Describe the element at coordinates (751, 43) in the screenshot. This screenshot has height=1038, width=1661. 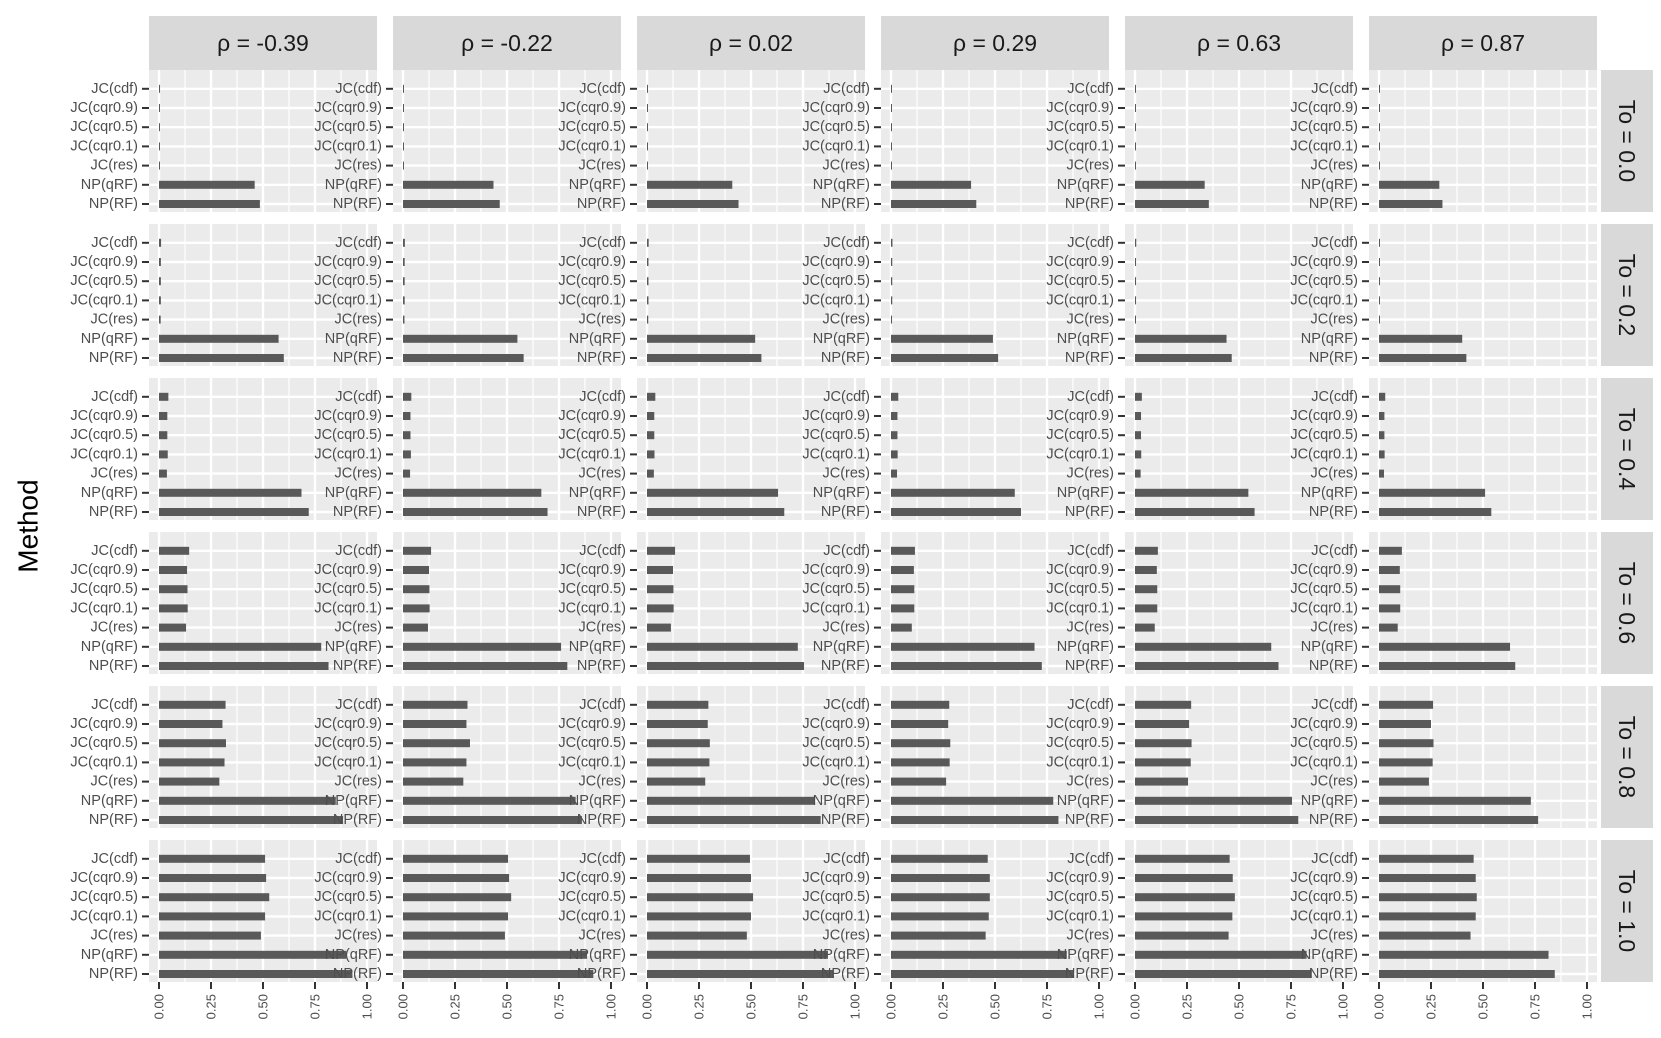
I see `col-strip-label: ρ = 0.02` at that location.